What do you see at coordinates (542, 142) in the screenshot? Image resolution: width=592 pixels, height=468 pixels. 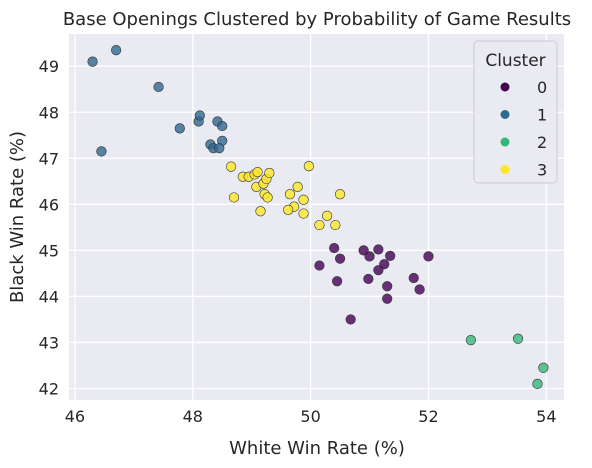 I see `legend-label-2: 2` at bounding box center [542, 142].